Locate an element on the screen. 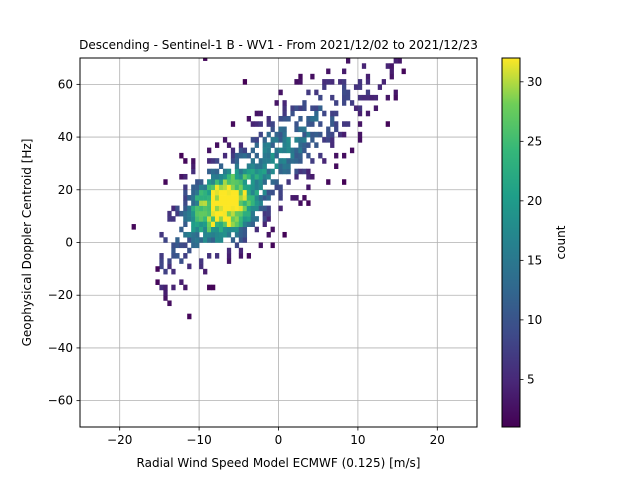 The image size is (640, 484). y-tick-label: −60 is located at coordinates (60, 401).